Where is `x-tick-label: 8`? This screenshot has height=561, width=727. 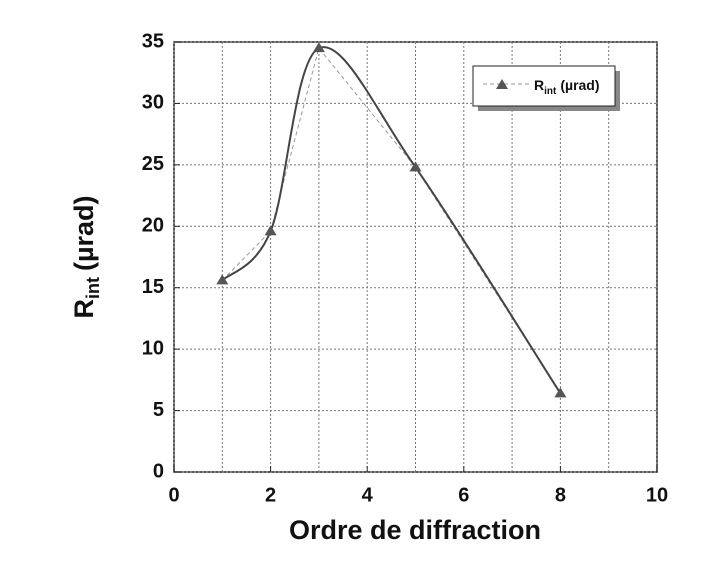
x-tick-label: 8 is located at coordinates (560, 495).